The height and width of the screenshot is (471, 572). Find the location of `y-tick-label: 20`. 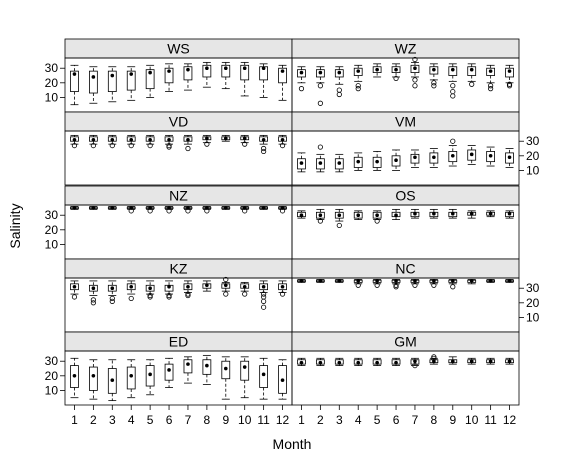

y-tick-label: 20 is located at coordinates (52, 230).